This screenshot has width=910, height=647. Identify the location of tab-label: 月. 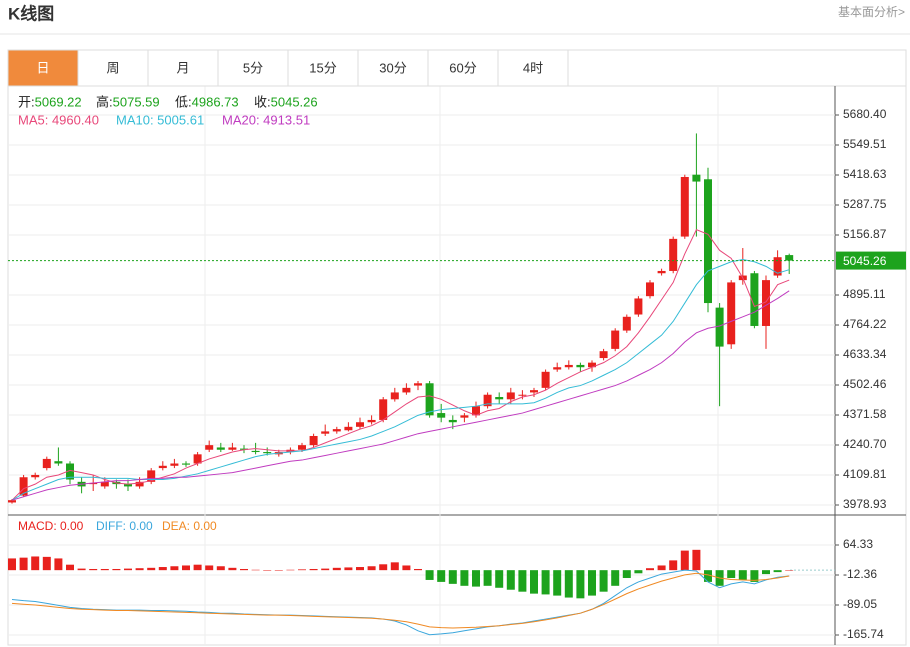
(182, 67).